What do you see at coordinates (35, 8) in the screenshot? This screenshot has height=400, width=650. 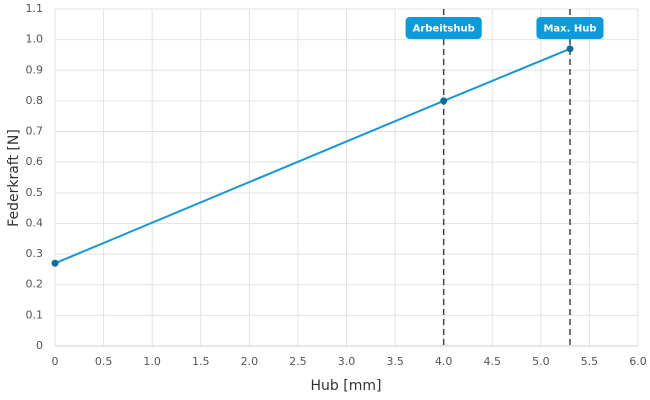 I see `y-tick-label: 1.1` at bounding box center [35, 8].